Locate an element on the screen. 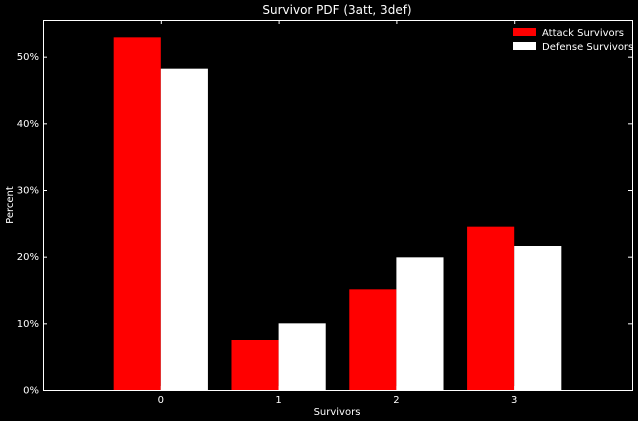 Image resolution: width=638 pixels, height=421 pixels. x-axis-label: Survivors is located at coordinates (337, 412).